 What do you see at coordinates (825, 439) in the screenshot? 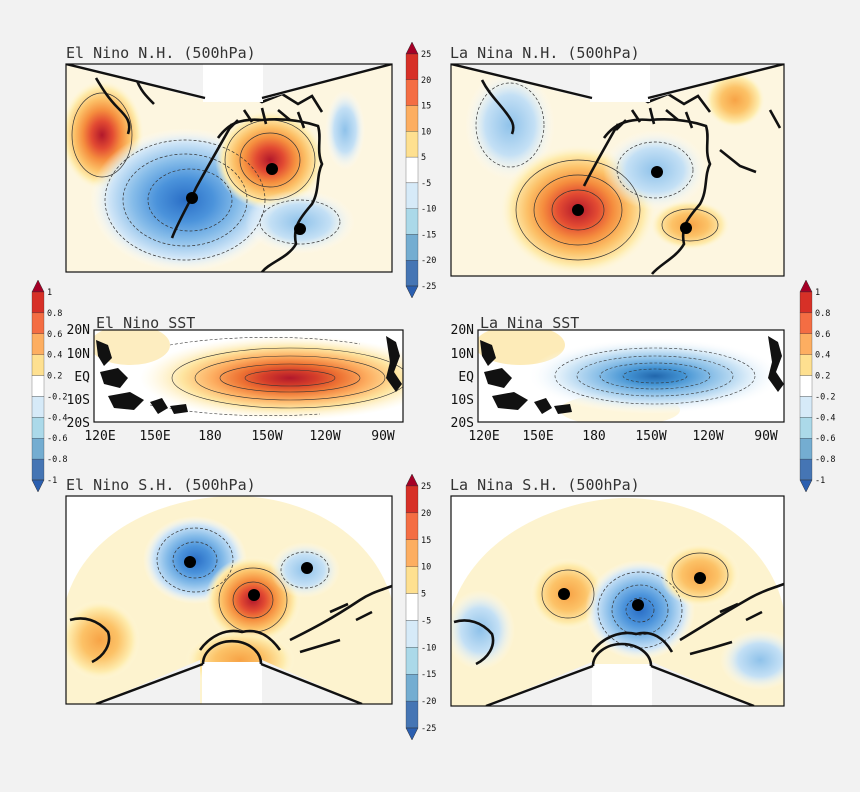
I see `colorbar-tick-label: -0.6` at bounding box center [825, 439].